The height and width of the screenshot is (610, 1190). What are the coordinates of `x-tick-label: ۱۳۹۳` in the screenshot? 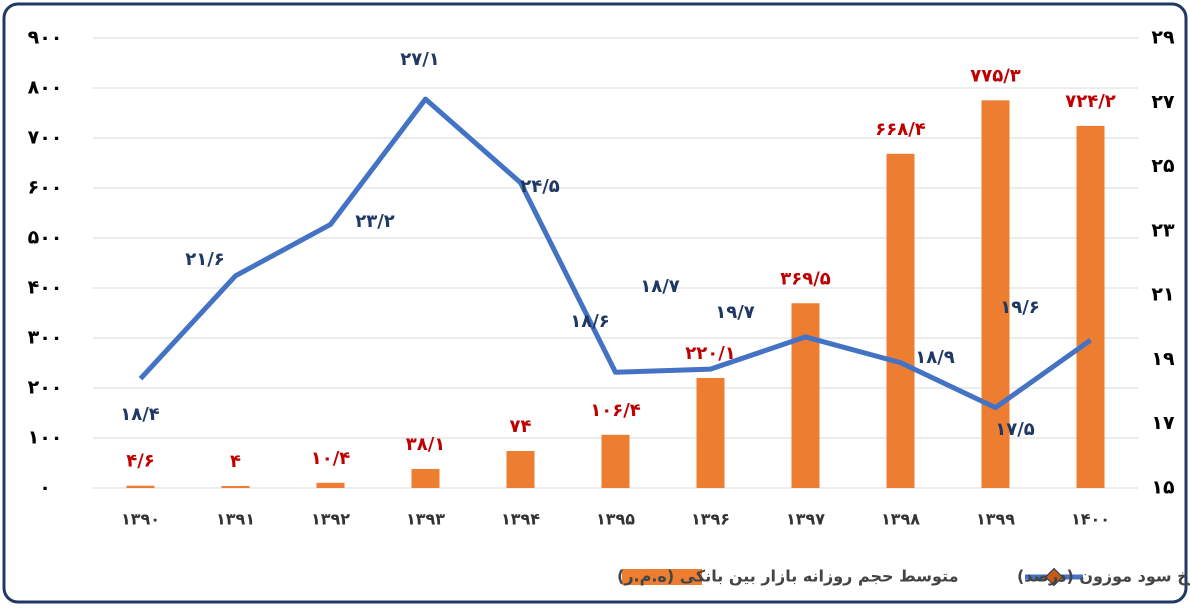 It's located at (425, 519).